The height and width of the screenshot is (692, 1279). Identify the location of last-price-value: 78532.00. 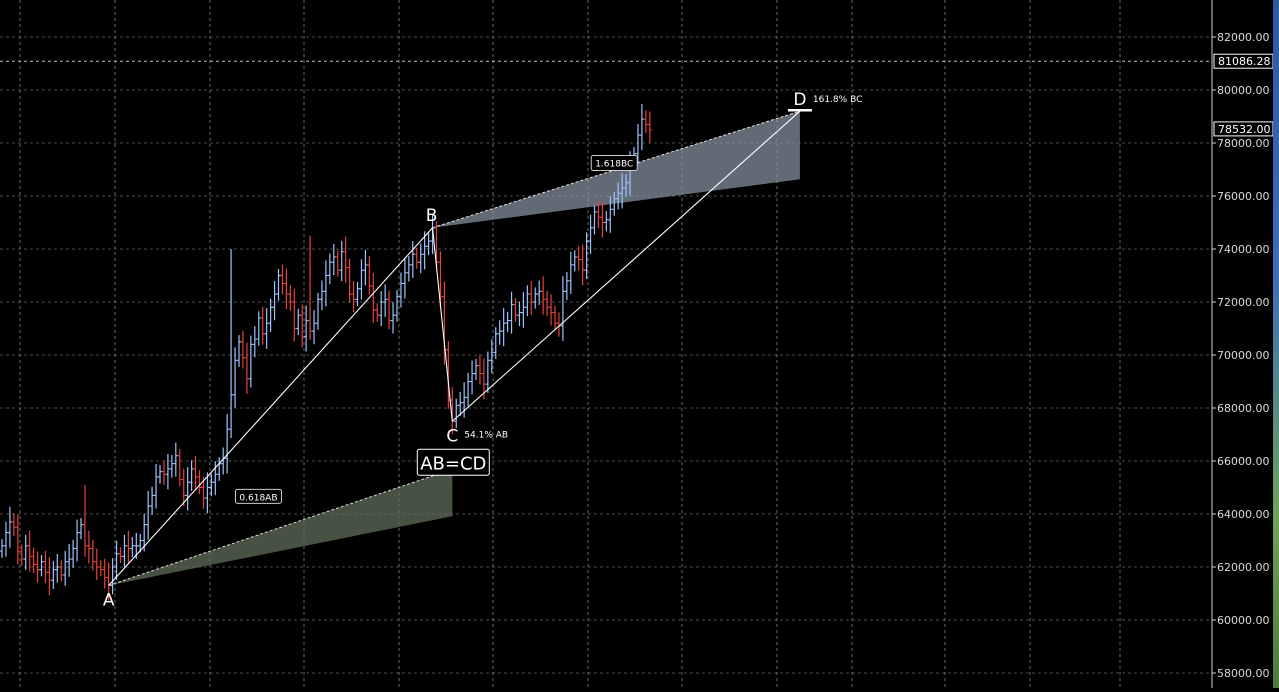
(1244, 129).